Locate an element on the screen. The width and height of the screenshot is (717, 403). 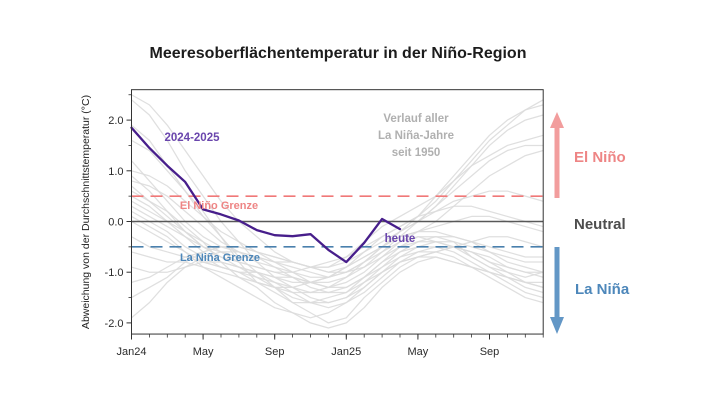
current-season-line is located at coordinates (266, 195).